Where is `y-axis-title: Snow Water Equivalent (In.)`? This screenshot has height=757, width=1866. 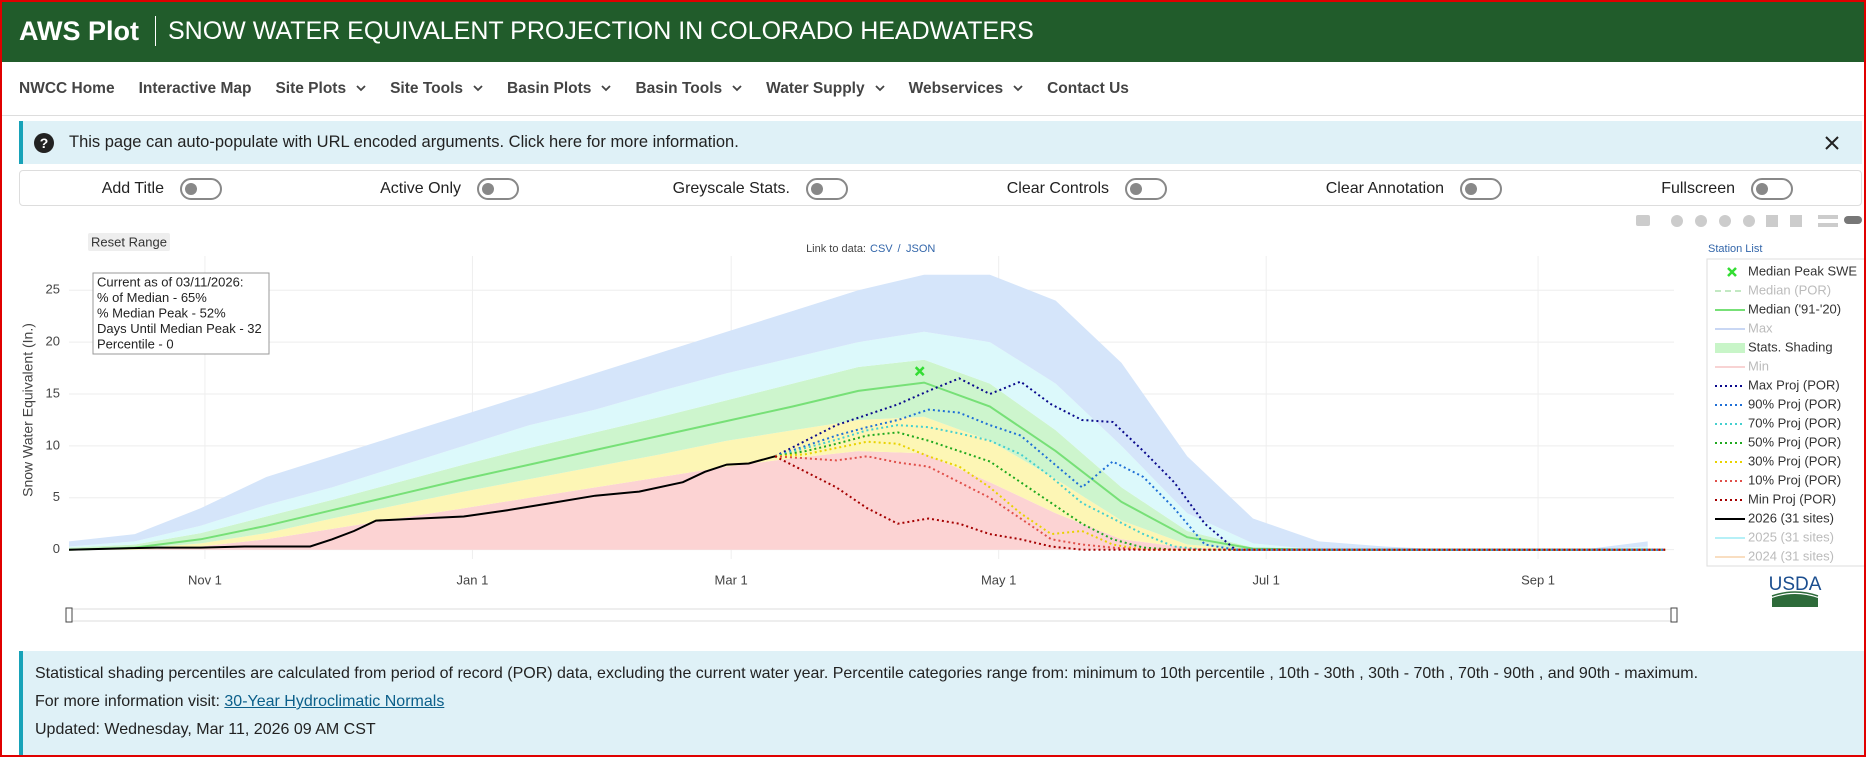
y-axis-title: Snow Water Equivalent (In.) is located at coordinates (28, 410).